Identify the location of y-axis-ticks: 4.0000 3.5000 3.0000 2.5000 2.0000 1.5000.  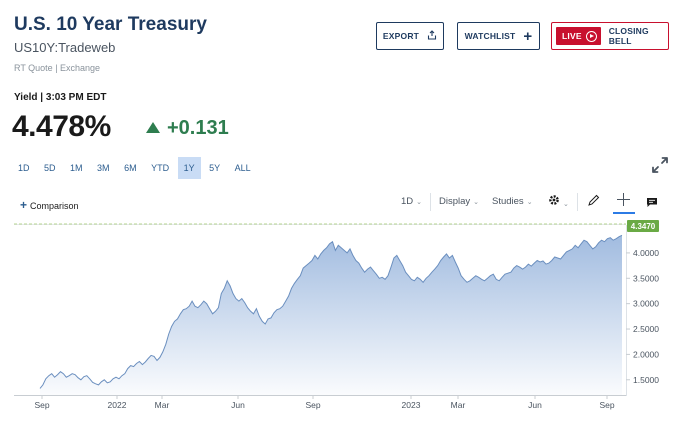
(642, 316).